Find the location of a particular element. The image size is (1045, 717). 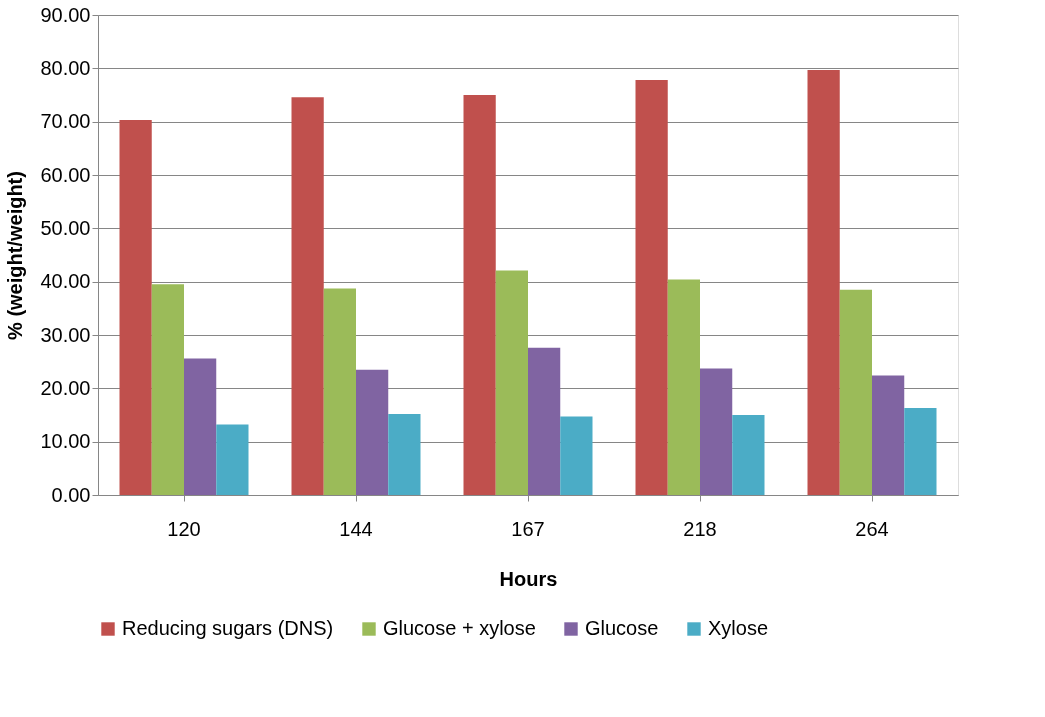

x-tick-label: 264 is located at coordinates (872, 528).